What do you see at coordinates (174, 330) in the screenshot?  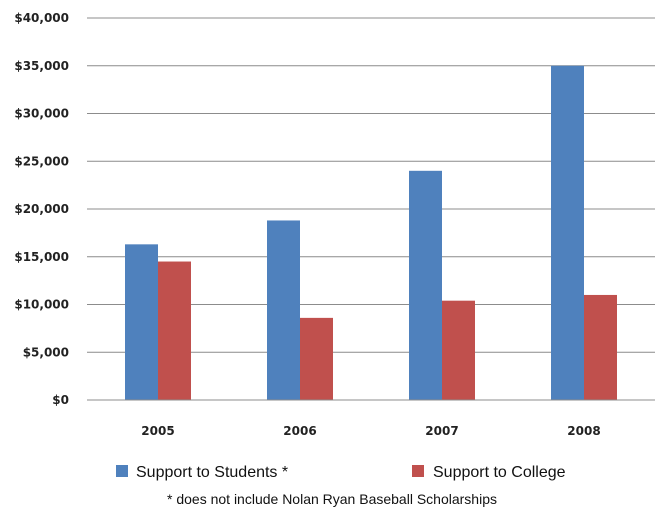 I see `bar-college-2005` at bounding box center [174, 330].